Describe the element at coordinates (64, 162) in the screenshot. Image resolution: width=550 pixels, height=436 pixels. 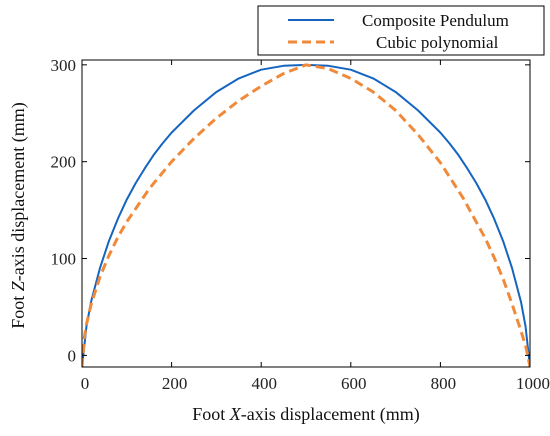
I see `y-tick-label: 200` at that location.